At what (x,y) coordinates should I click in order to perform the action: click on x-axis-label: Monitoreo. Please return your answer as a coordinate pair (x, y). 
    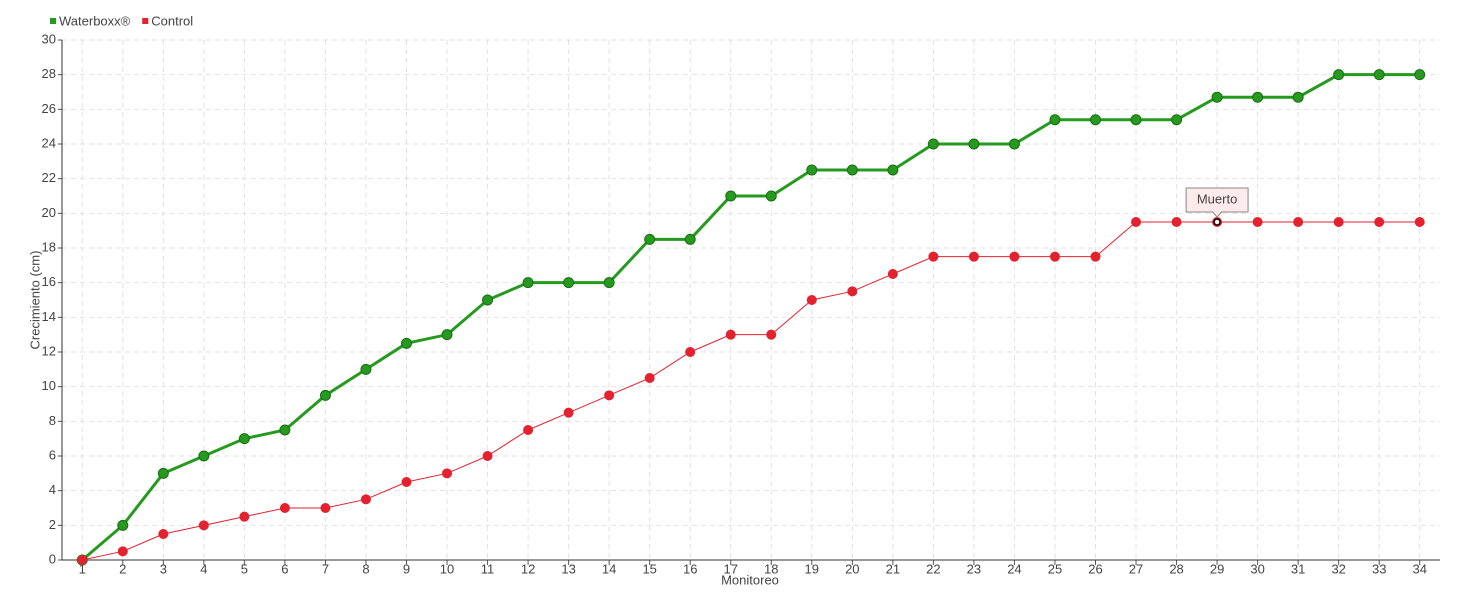
    Looking at the image, I should click on (750, 579).